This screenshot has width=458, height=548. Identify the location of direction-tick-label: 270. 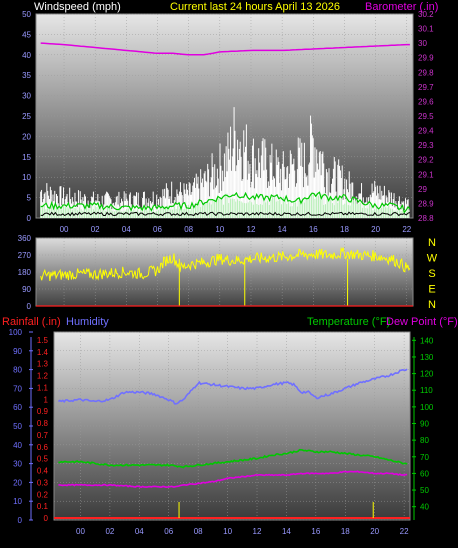
(25, 255).